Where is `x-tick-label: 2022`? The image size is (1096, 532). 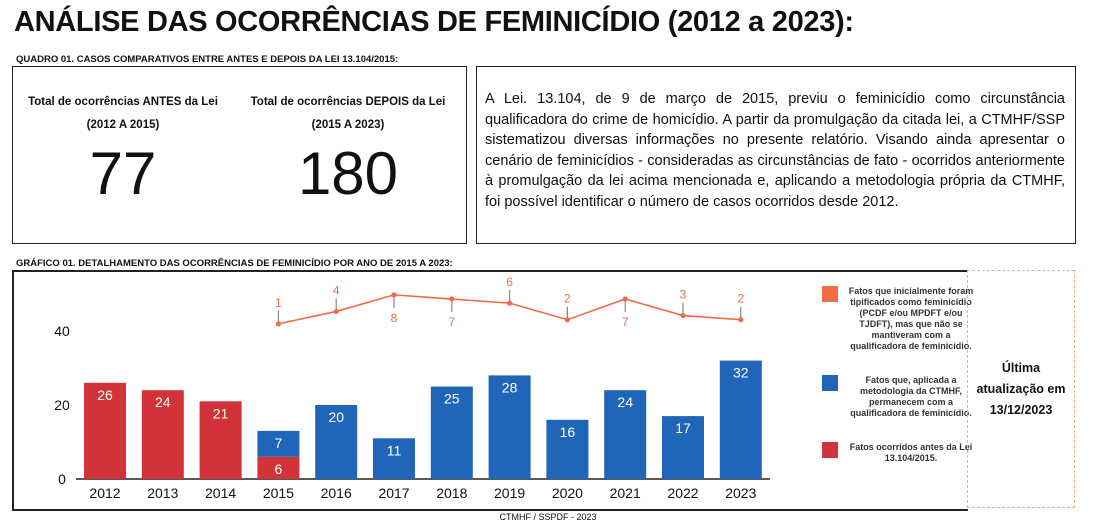
x-tick-label: 2022 is located at coordinates (682, 493).